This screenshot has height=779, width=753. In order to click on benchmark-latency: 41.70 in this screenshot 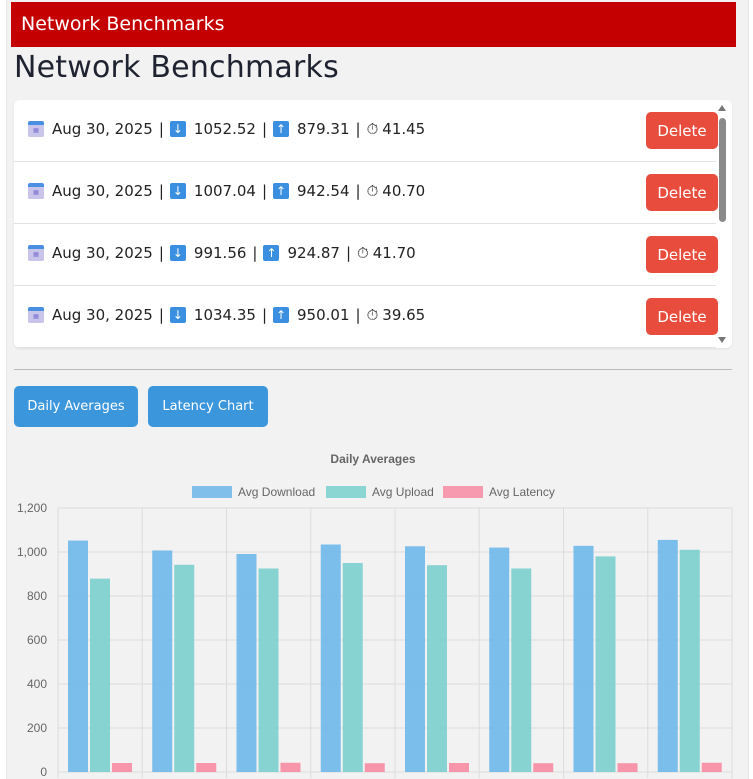, I will do `click(394, 253)`.